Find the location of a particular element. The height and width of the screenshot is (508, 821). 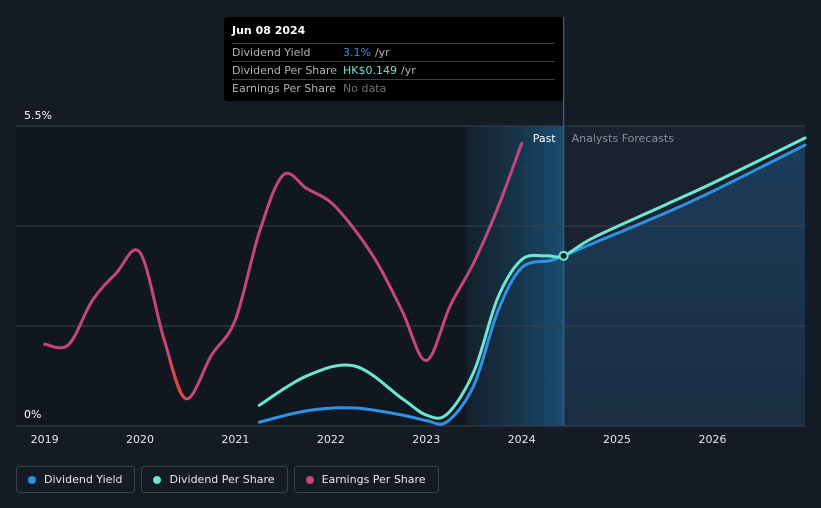

dividend-per-share-marker is located at coordinates (563, 255).